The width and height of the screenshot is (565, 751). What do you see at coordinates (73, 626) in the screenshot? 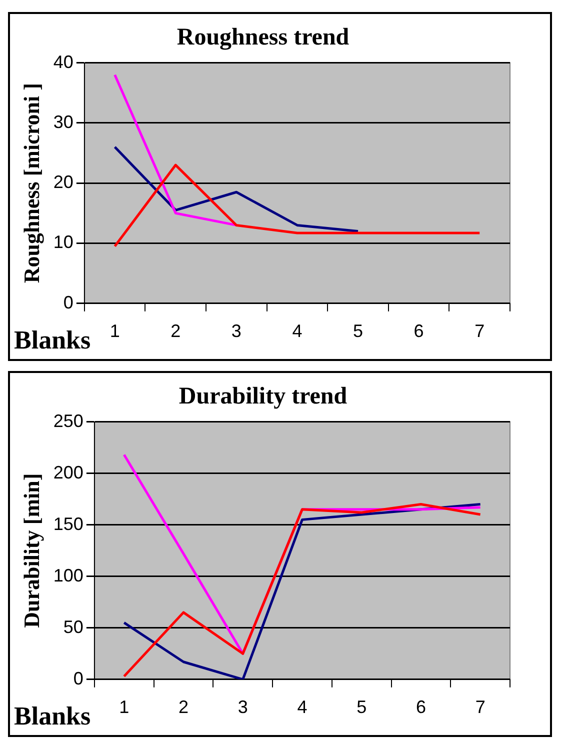
I see `y-tick-label: 50` at bounding box center [73, 626].